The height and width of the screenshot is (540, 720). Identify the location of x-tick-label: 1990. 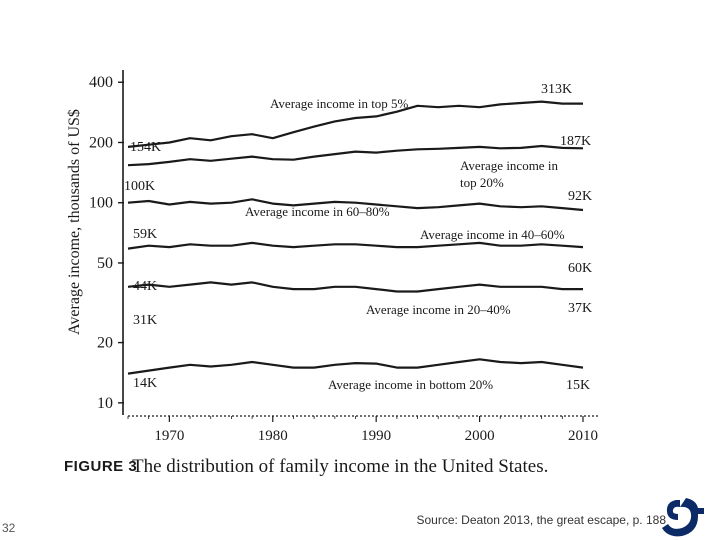
(376, 436).